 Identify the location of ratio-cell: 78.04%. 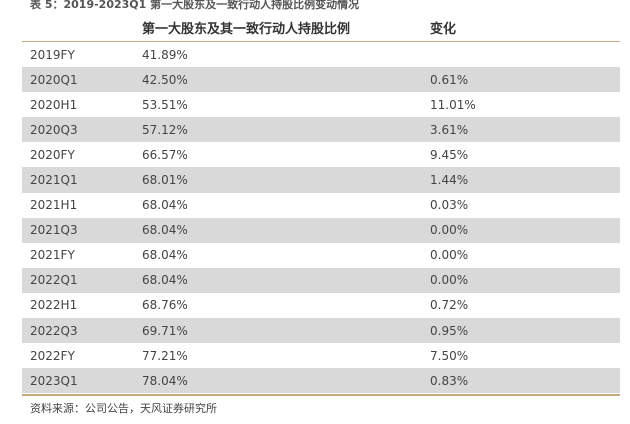
(165, 380).